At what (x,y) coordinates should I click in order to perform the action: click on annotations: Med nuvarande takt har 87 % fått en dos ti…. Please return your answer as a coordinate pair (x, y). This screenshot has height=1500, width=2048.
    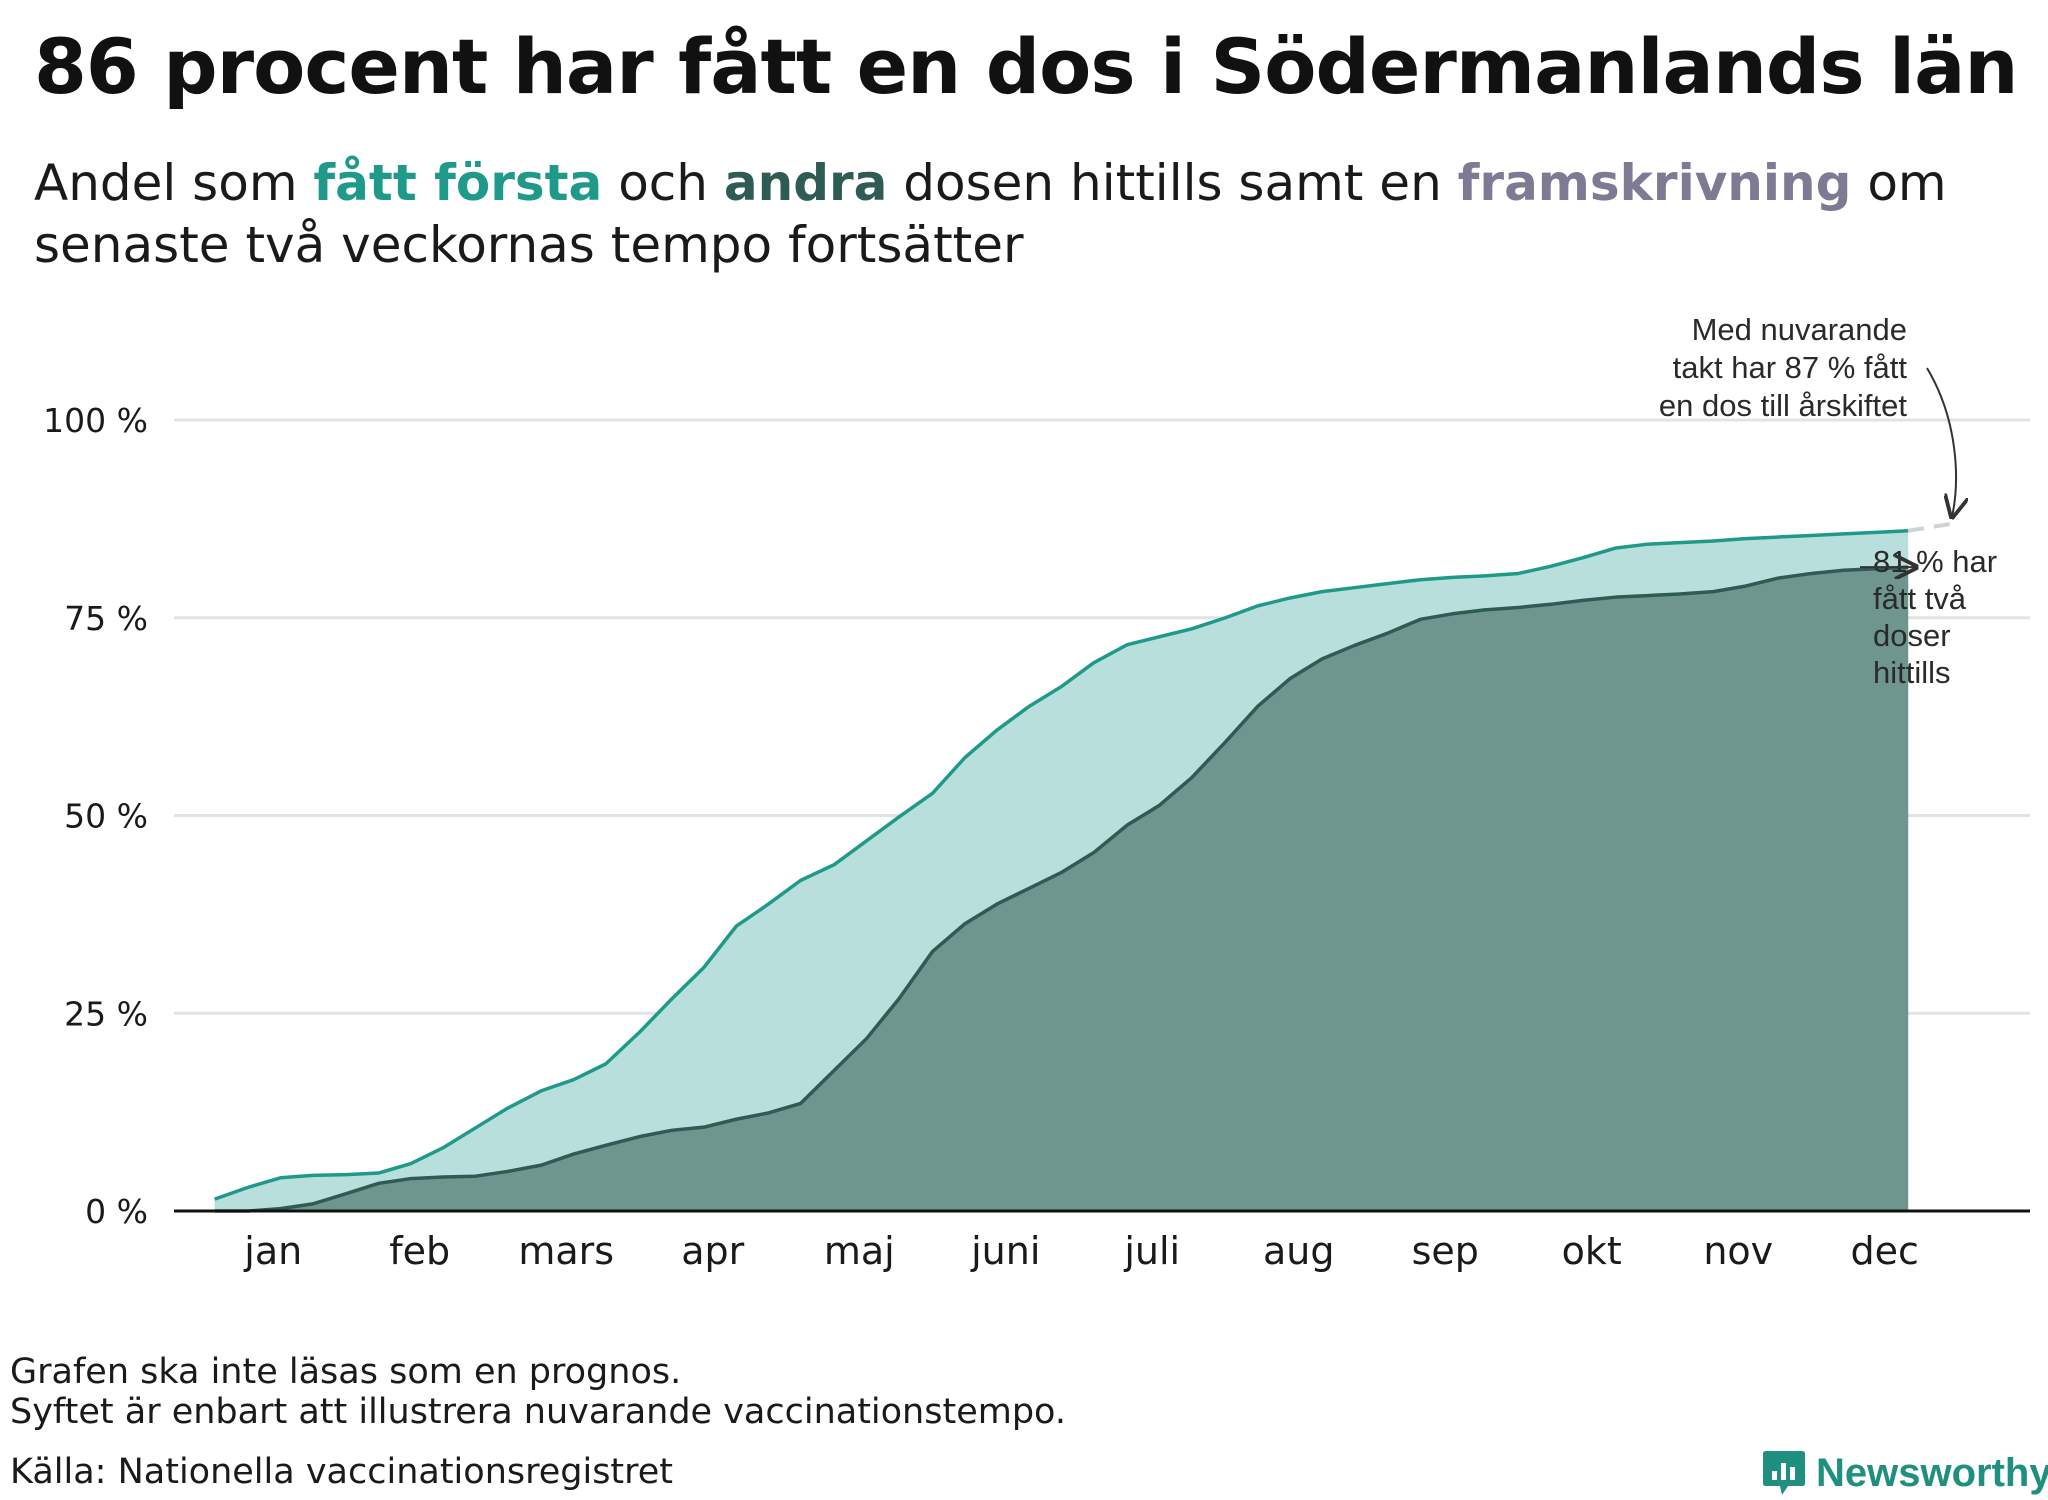
    Looking at the image, I should click on (1828, 501).